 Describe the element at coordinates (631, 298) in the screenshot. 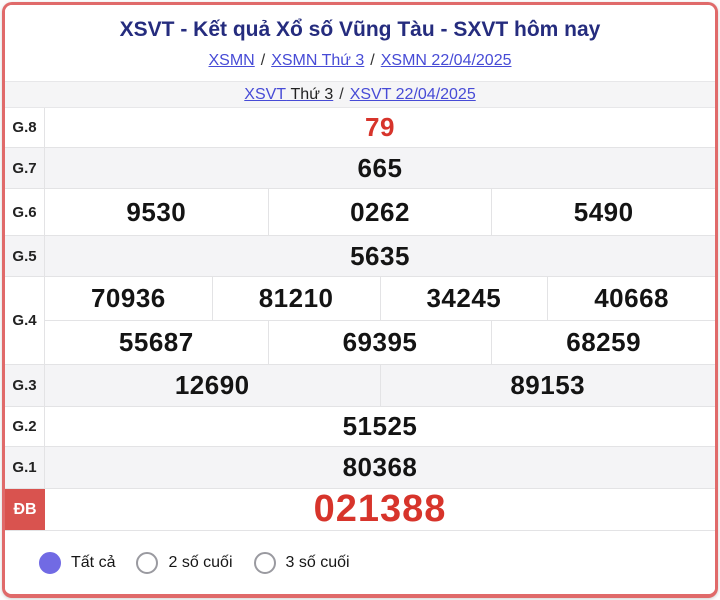

I see `prize-value-g4-4: 40668` at that location.